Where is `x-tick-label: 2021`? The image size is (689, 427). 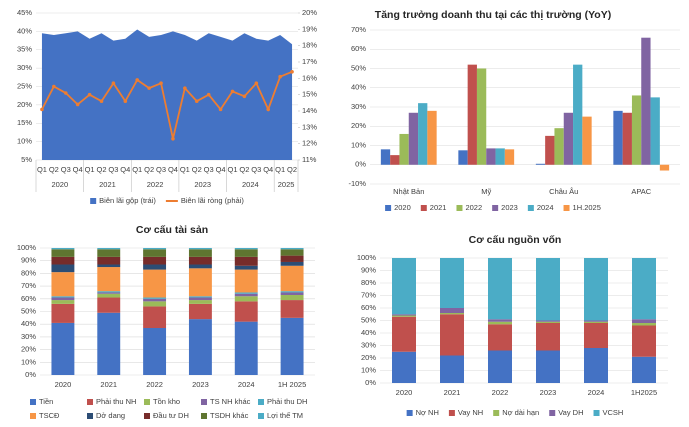
x-tick-label: 2021 is located at coordinates (452, 392).